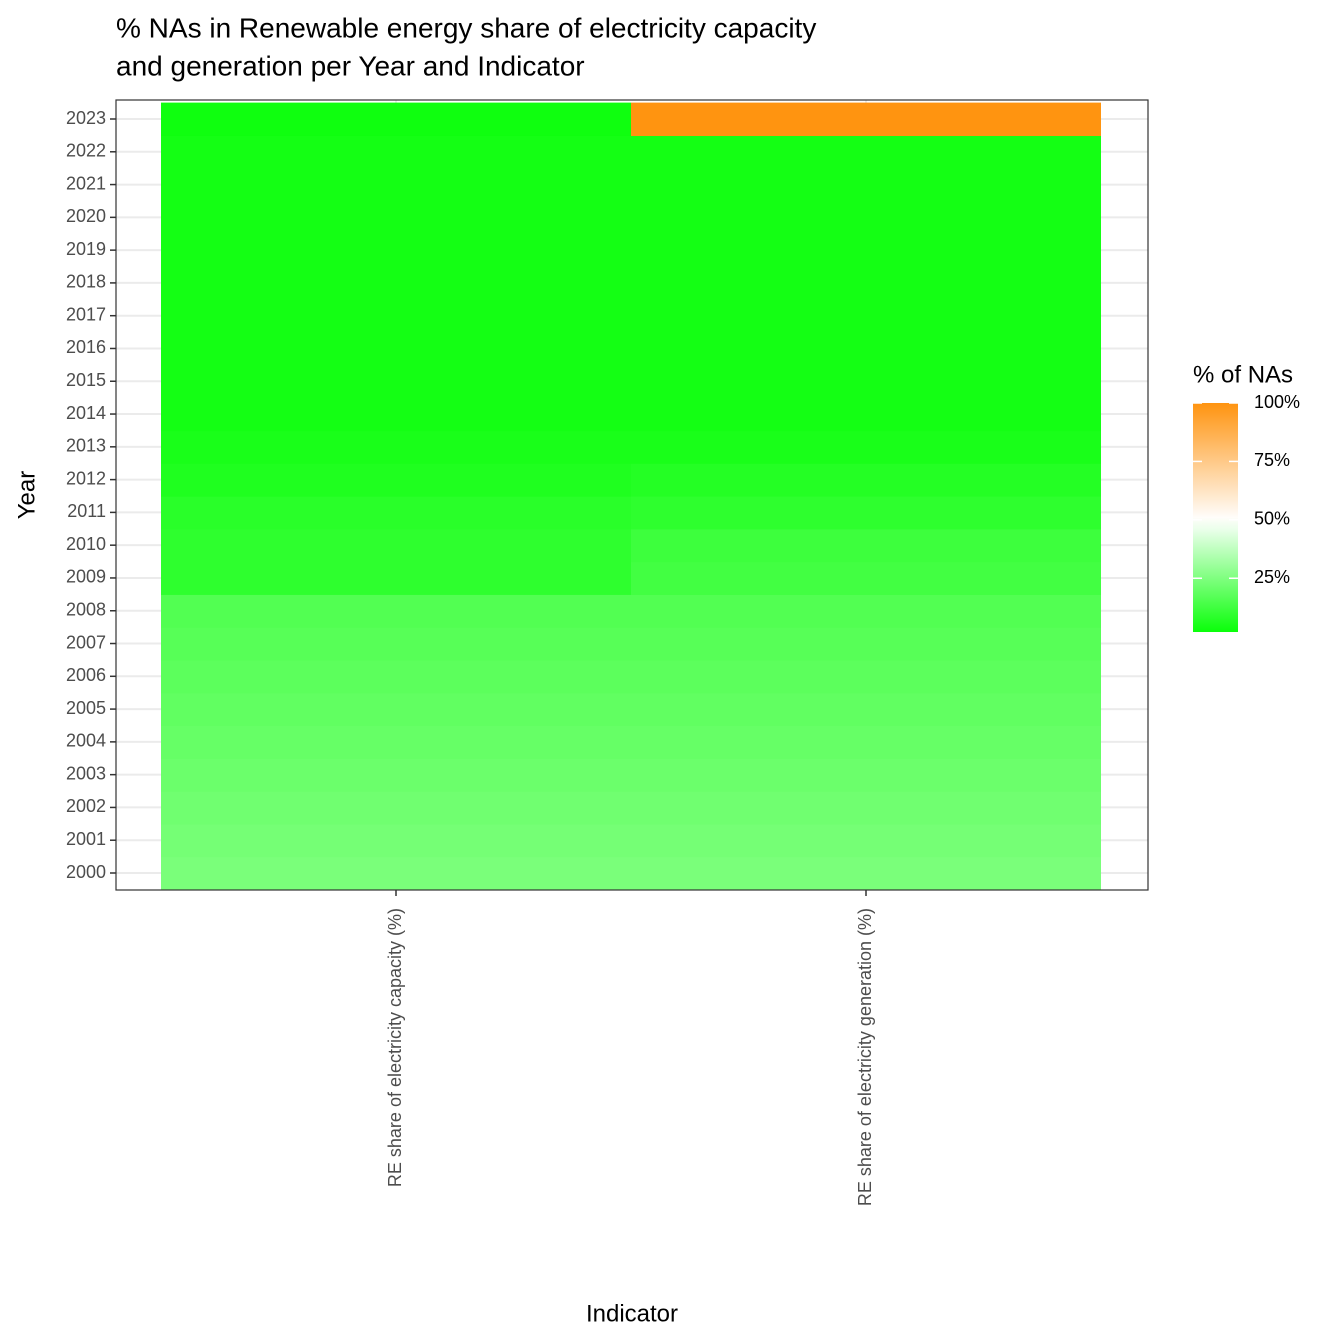 Image resolution: width=1344 pixels, height=1344 pixels. I want to click on y-tick-label: 2018, so click(86, 282).